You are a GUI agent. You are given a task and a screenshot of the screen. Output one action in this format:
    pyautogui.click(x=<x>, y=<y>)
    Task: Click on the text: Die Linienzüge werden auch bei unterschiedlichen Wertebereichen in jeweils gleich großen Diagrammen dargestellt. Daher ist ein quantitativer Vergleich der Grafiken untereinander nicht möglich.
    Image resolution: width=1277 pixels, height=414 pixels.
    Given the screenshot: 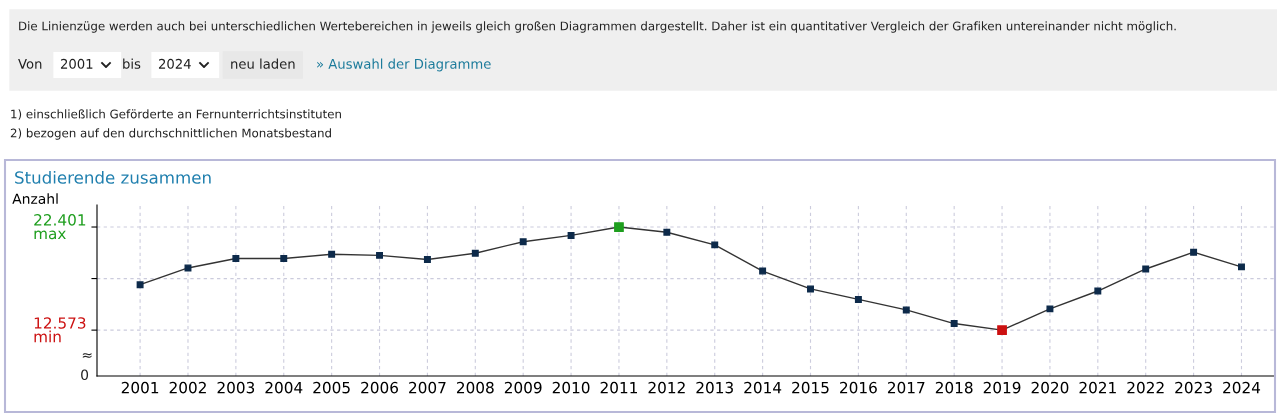 What is the action you would take?
    pyautogui.click(x=597, y=27)
    